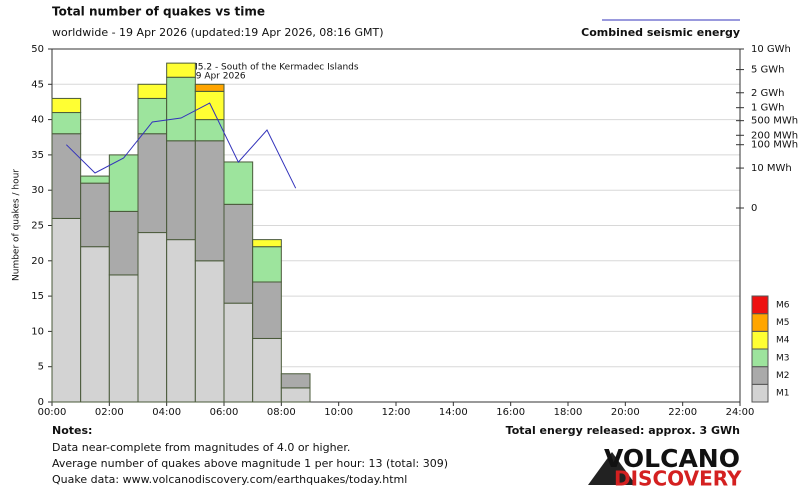 This screenshot has height=500, width=800. I want to click on y-axis-label: Number of quakes / hour, so click(17, 225).